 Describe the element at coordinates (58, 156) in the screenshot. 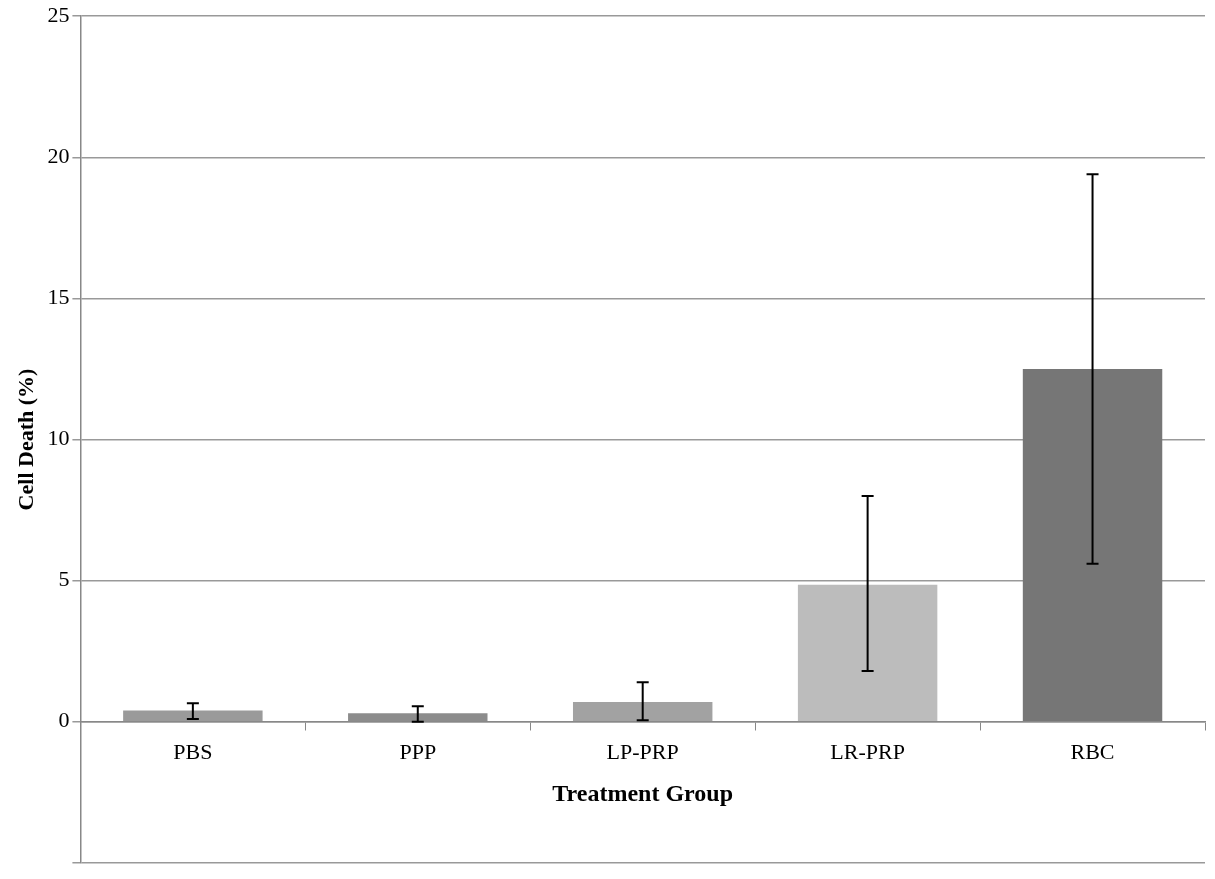

I see `y-tick-label: 20` at that location.